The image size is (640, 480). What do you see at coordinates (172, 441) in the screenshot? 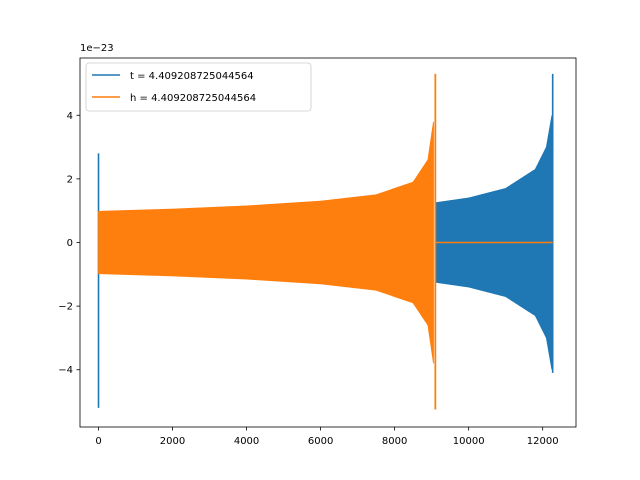
I see `x-tick-label: 2000` at bounding box center [172, 441].